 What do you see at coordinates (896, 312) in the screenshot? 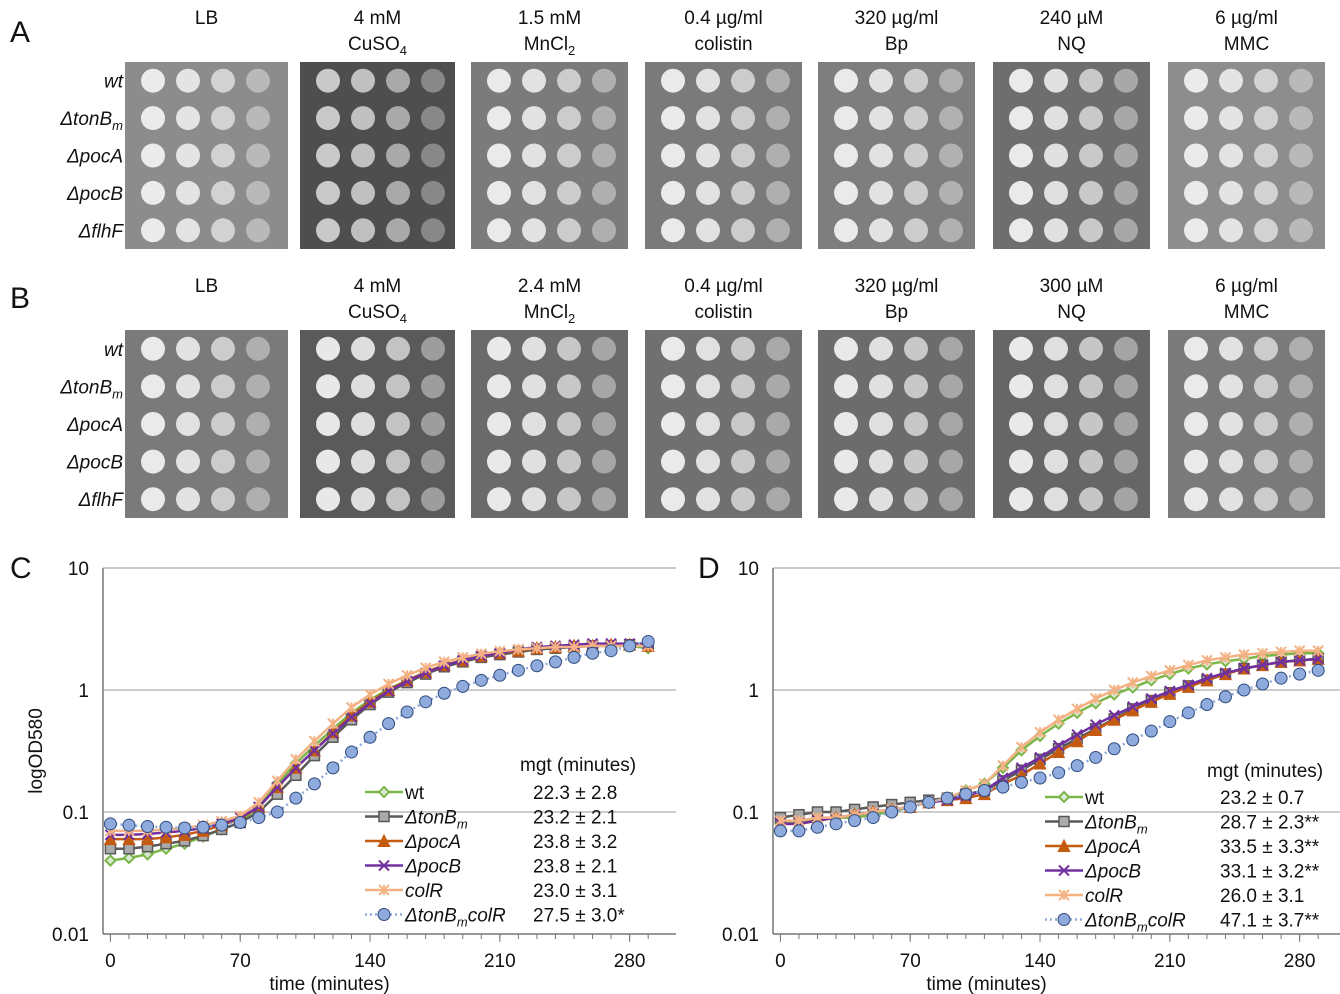
I see `condition-label: Bp` at bounding box center [896, 312].